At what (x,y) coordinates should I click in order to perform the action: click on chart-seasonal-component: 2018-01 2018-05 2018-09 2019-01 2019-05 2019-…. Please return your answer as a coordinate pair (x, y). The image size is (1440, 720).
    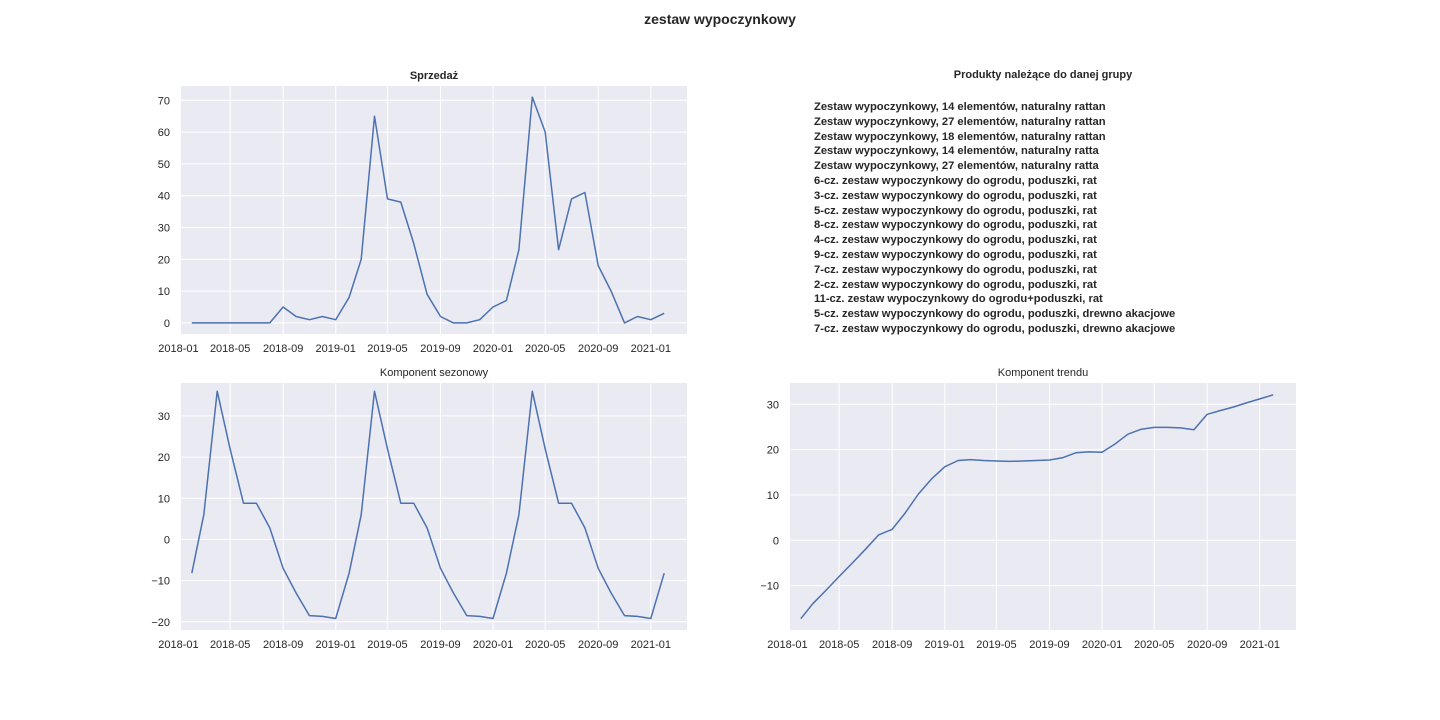
    Looking at the image, I should click on (419, 509).